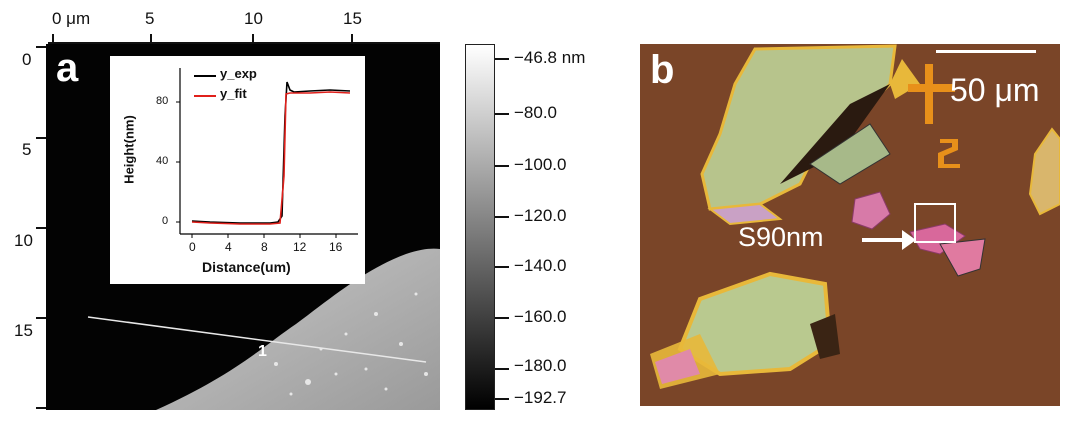  What do you see at coordinates (931, 94) in the screenshot?
I see `alignment-mark` at bounding box center [931, 94].